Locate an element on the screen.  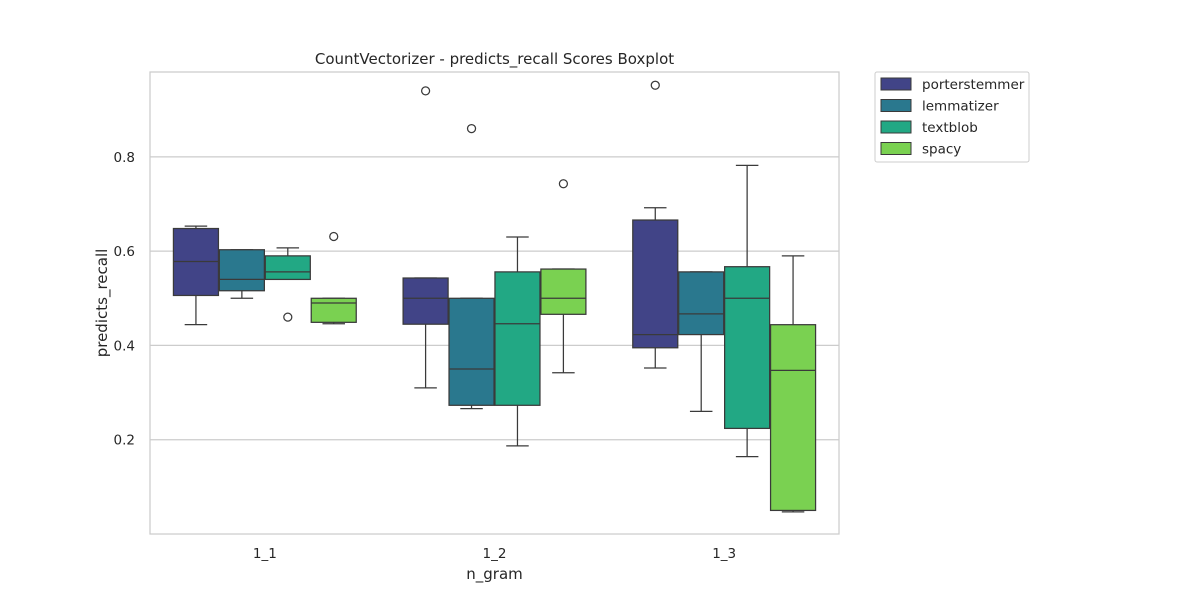
x-tick-label: 1_1 is located at coordinates (265, 554).